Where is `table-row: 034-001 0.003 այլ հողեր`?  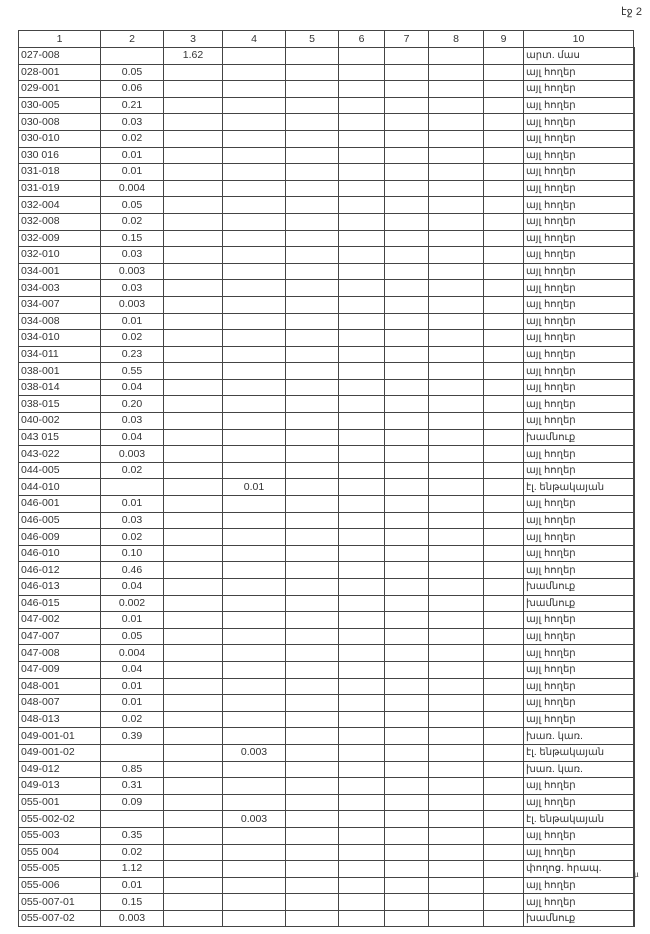 table-row: 034-001 0.003 այլ հողեր is located at coordinates (326, 271).